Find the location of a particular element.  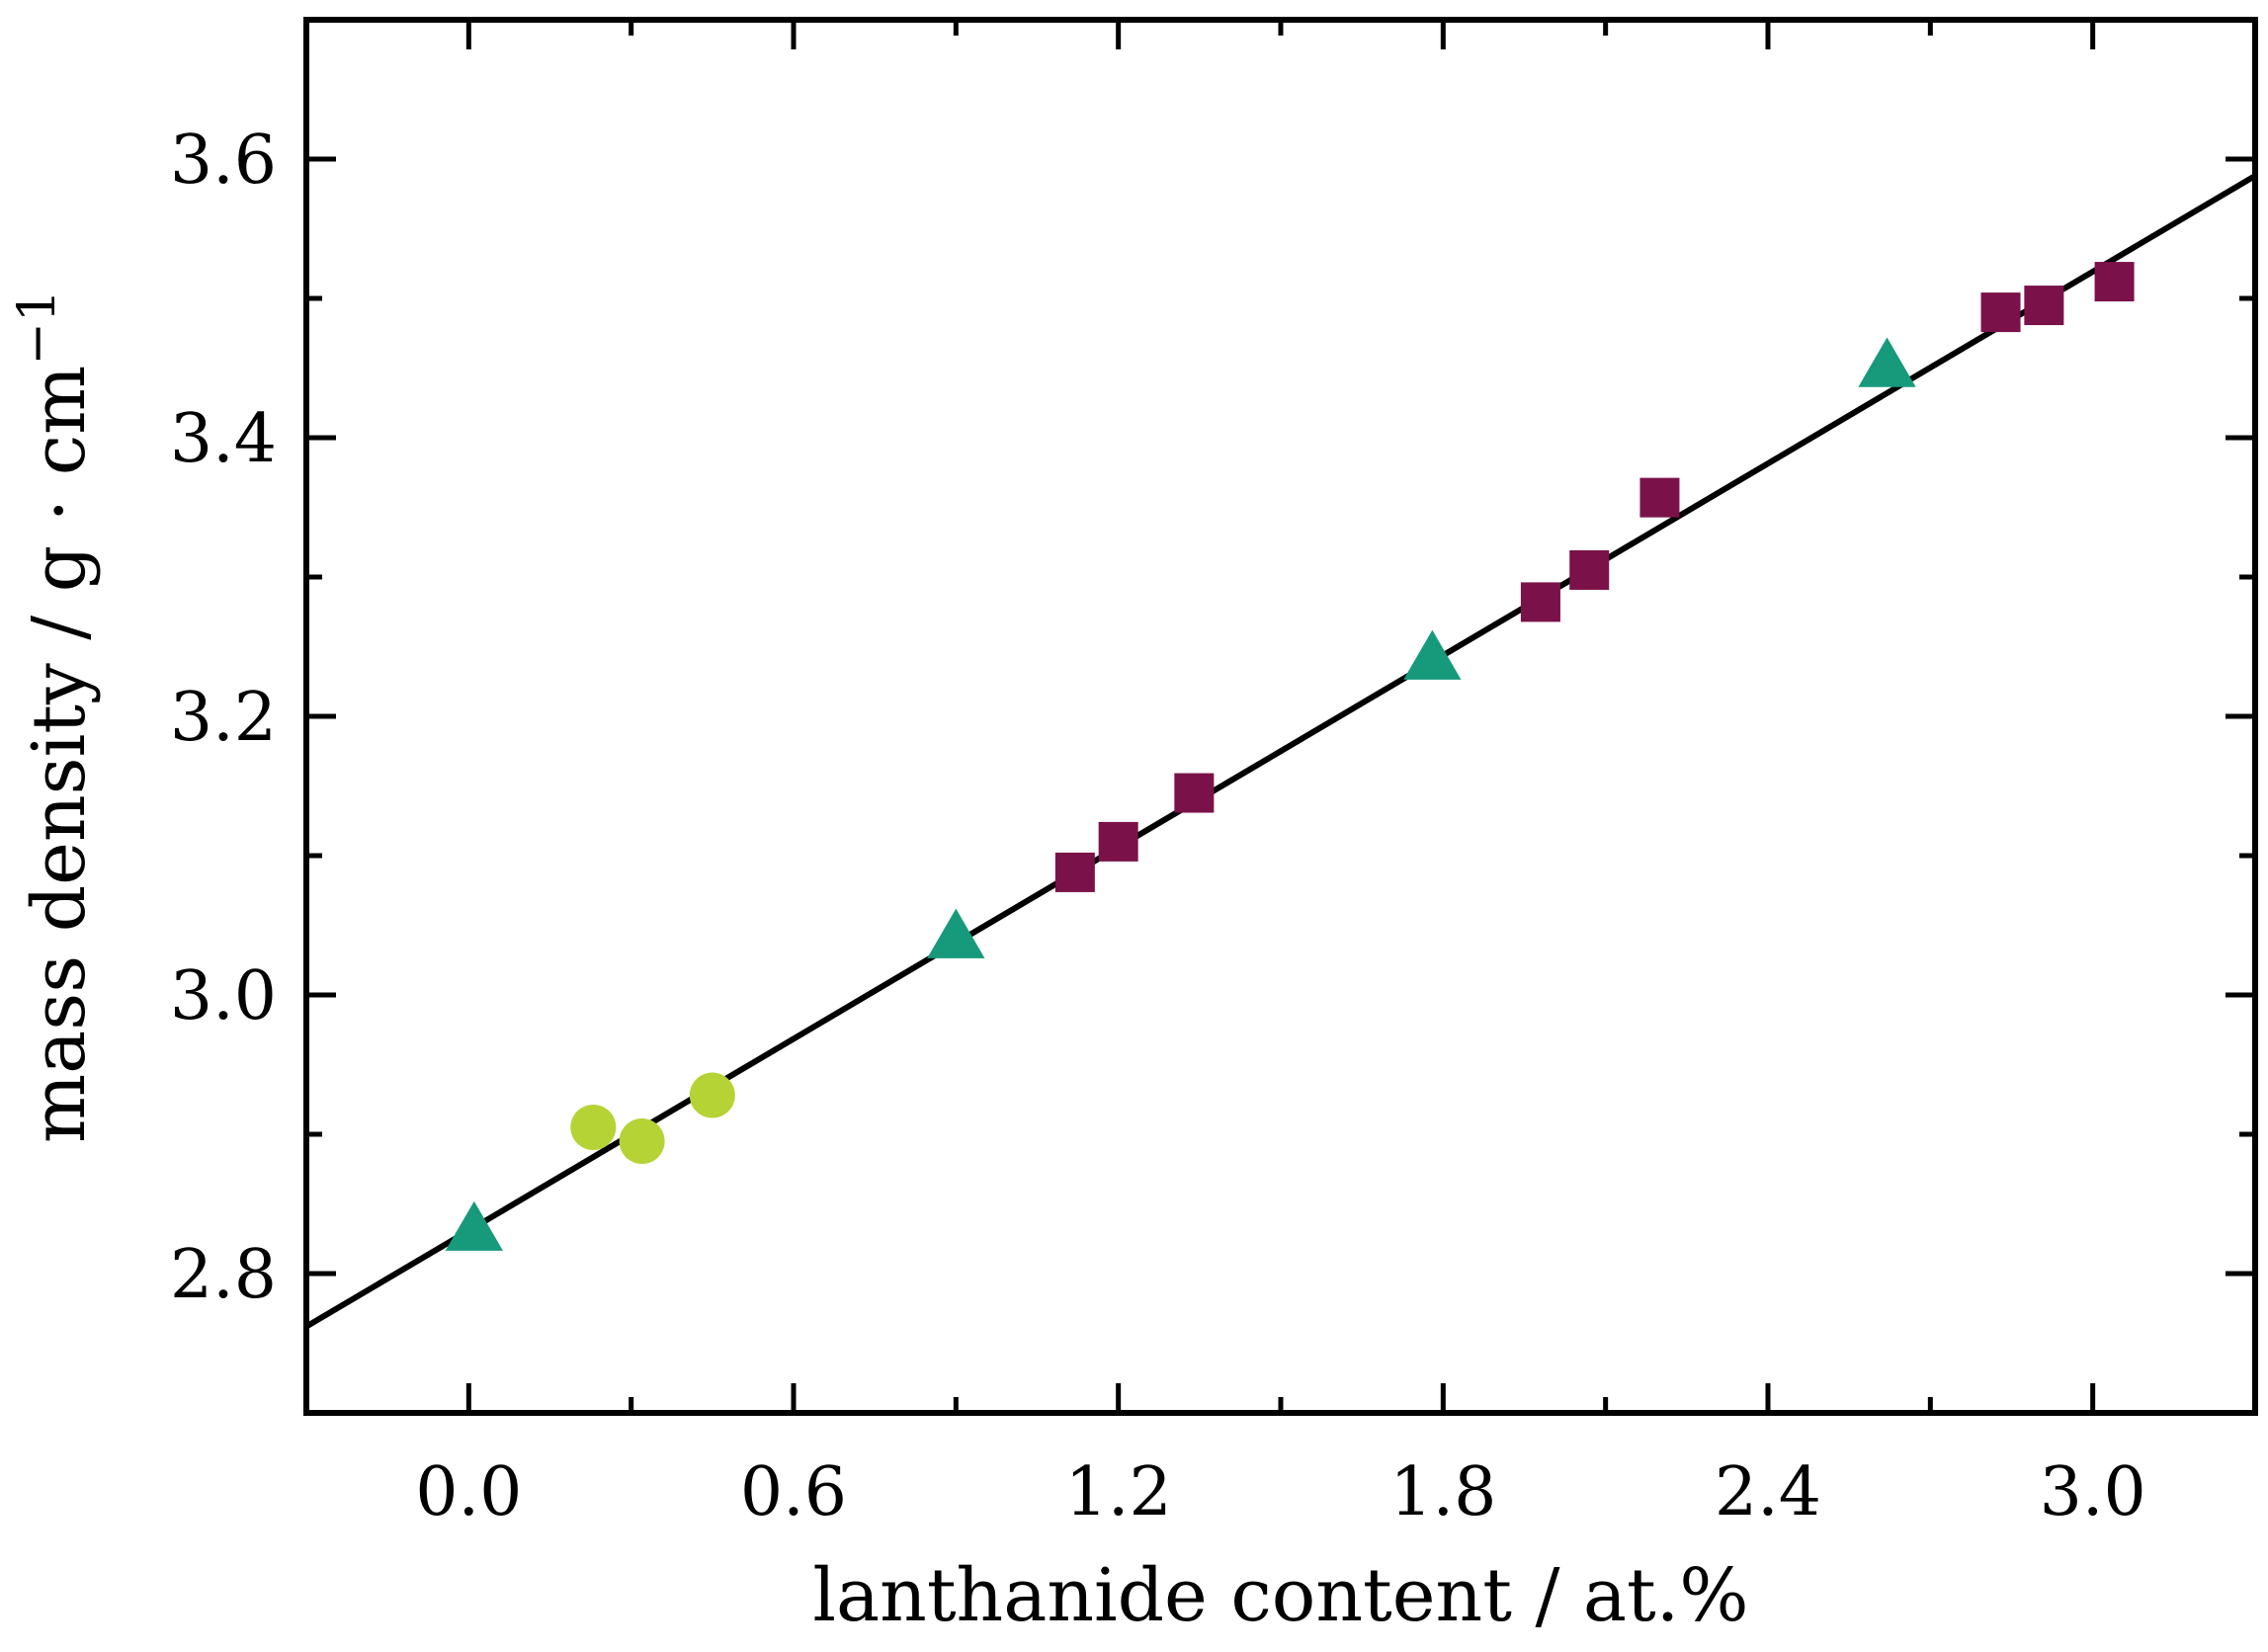

y-tick-label: 3.6 is located at coordinates (223, 161).